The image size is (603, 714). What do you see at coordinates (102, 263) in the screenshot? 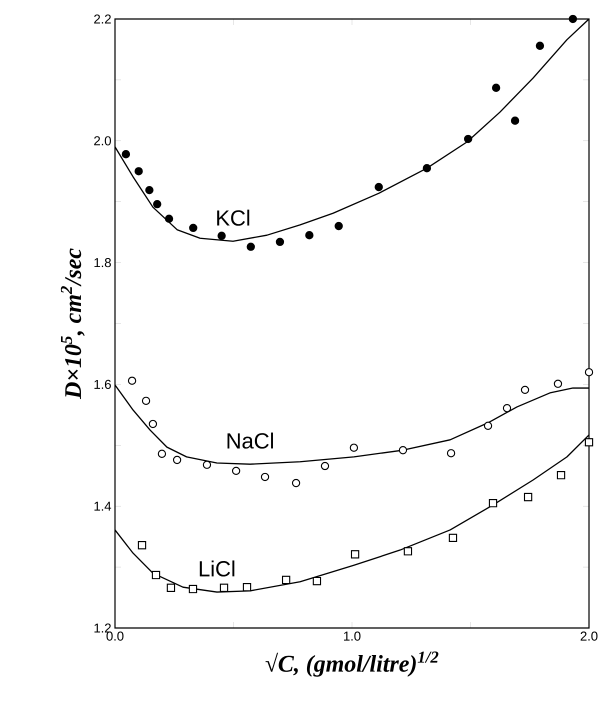
I see `y-tick-label: 1.8` at bounding box center [102, 263].